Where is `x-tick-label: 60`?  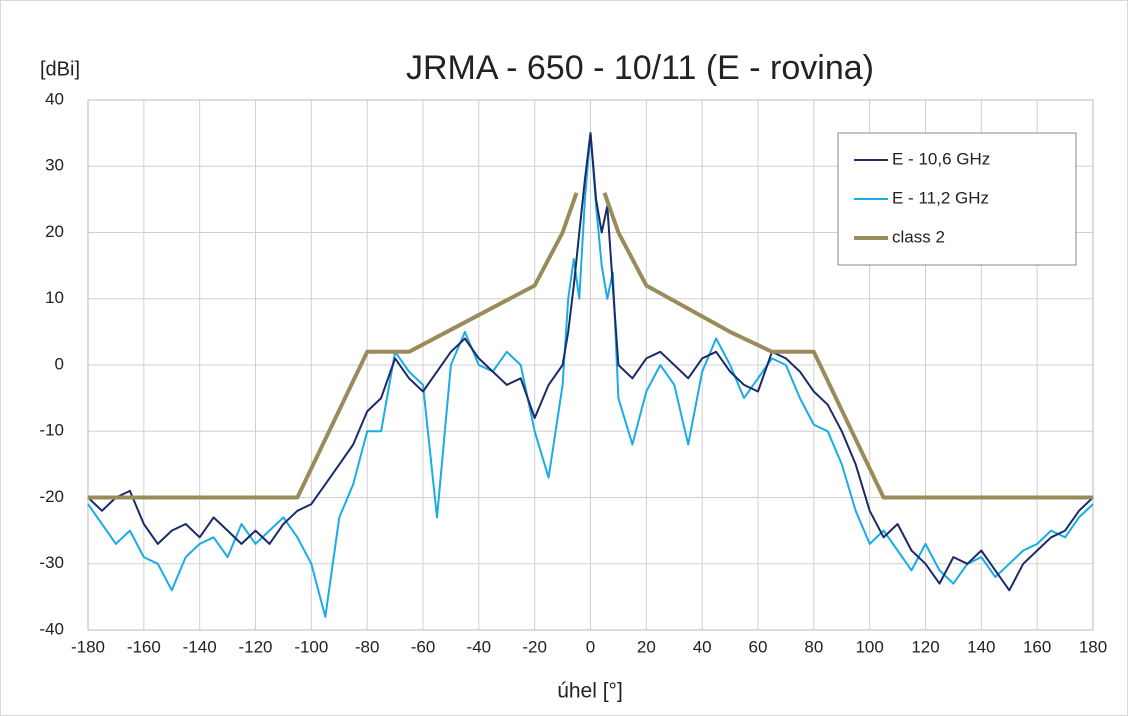 x-tick-label: 60 is located at coordinates (758, 646).